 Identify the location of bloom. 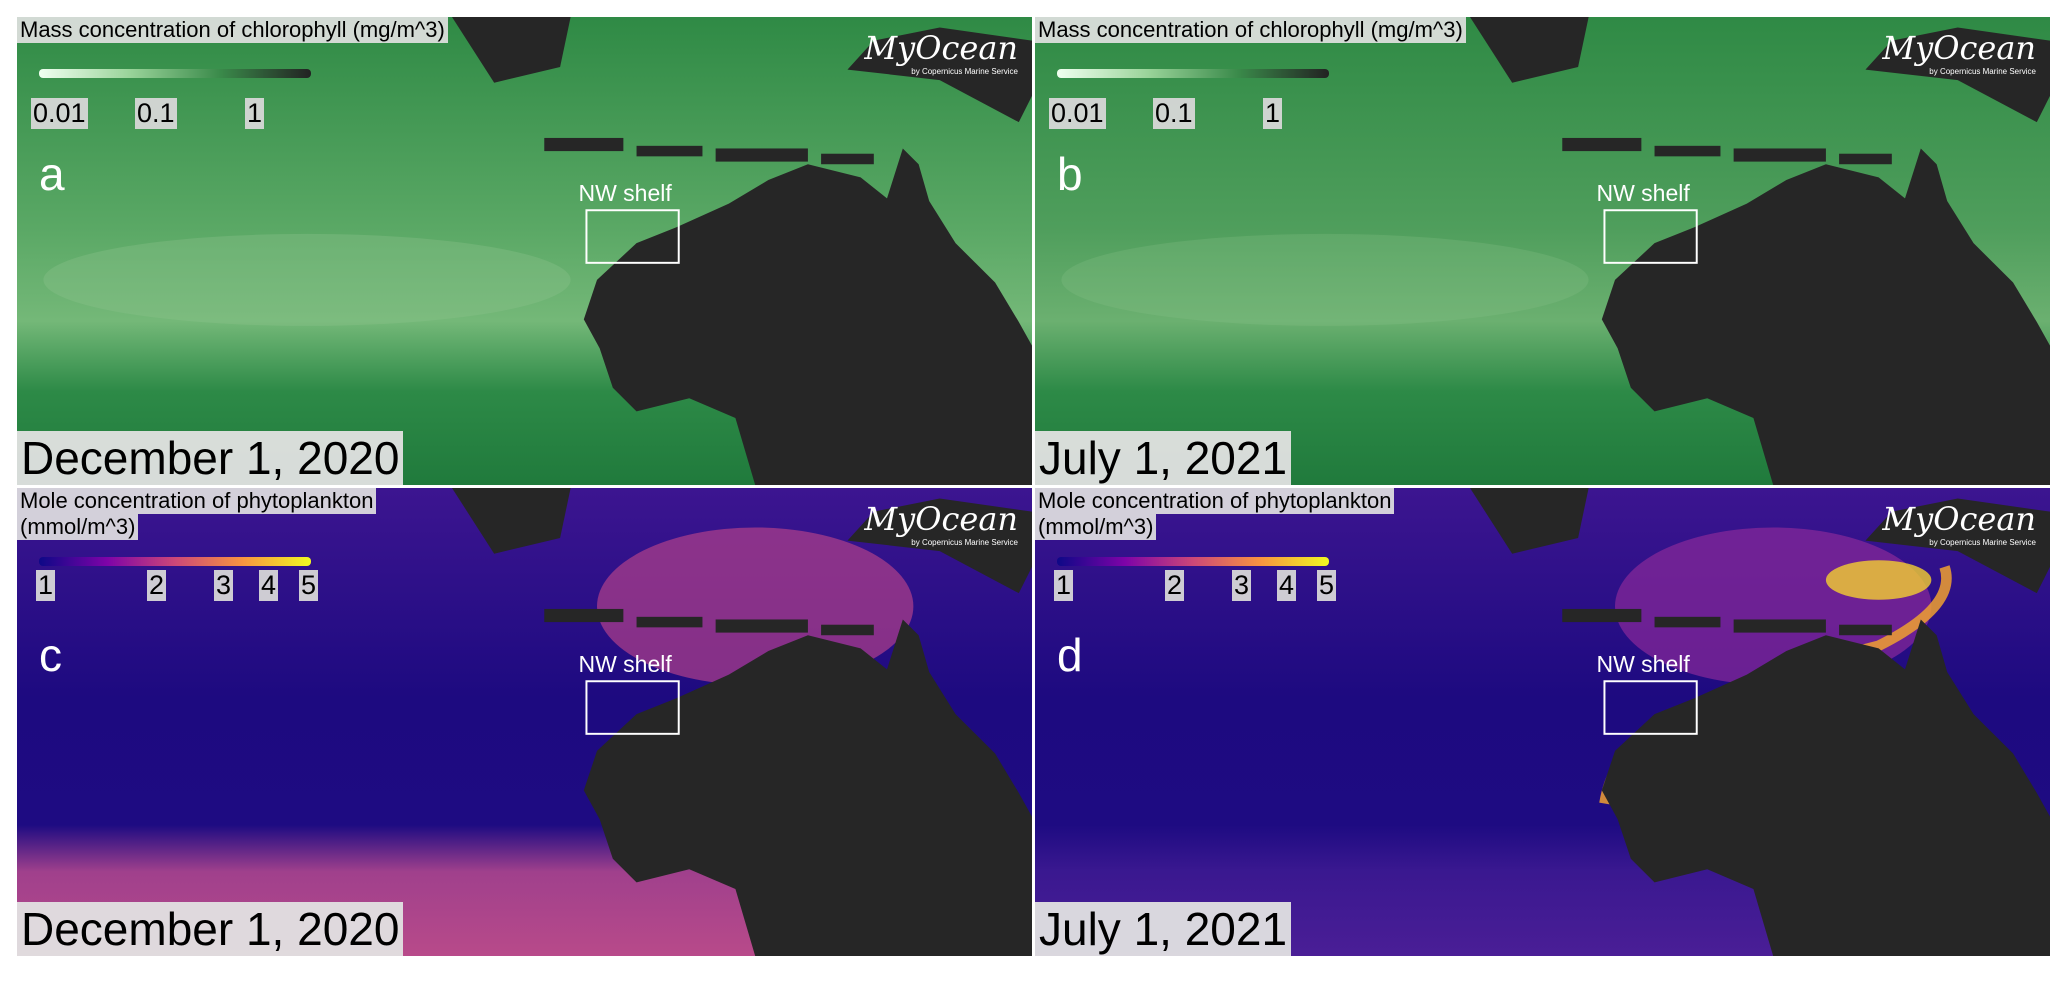
(1878, 580).